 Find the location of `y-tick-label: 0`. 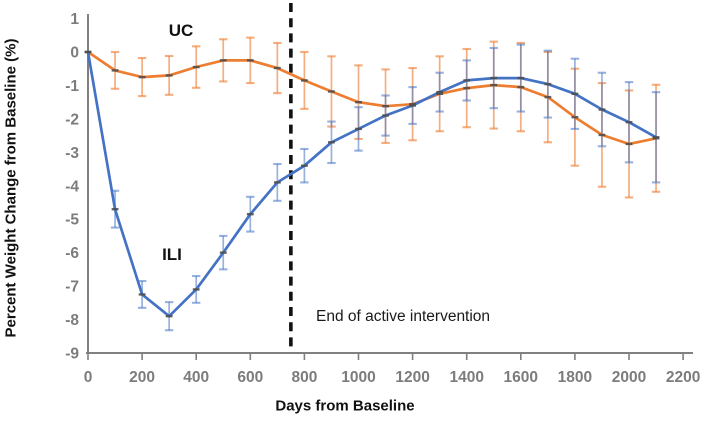

y-tick-label: 0 is located at coordinates (74, 53).